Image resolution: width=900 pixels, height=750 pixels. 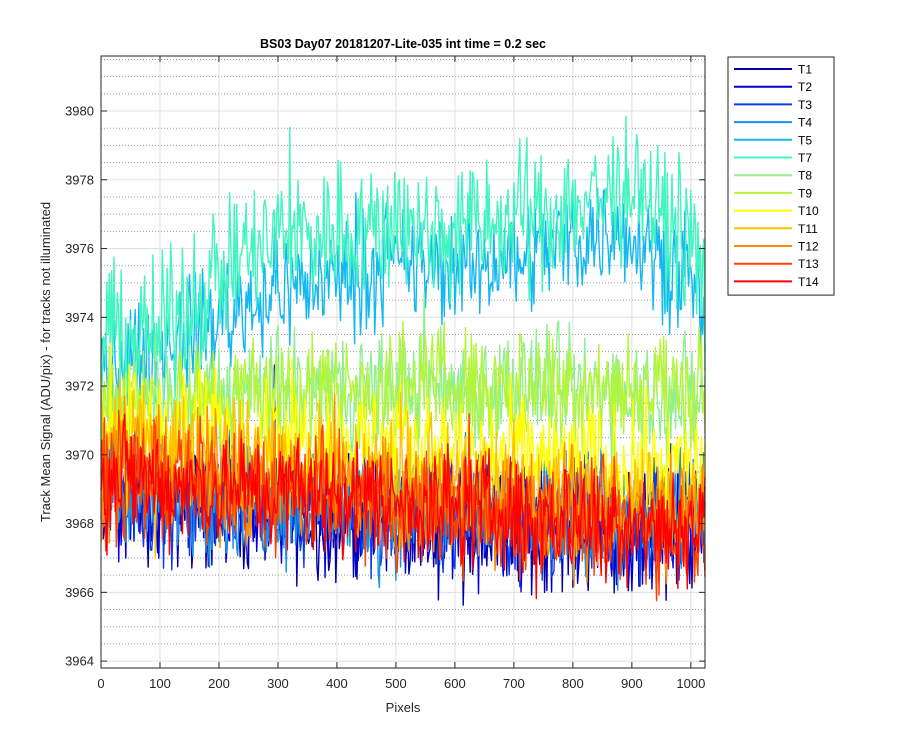 What do you see at coordinates (403, 707) in the screenshot?
I see `x-axis-label: Pixels` at bounding box center [403, 707].